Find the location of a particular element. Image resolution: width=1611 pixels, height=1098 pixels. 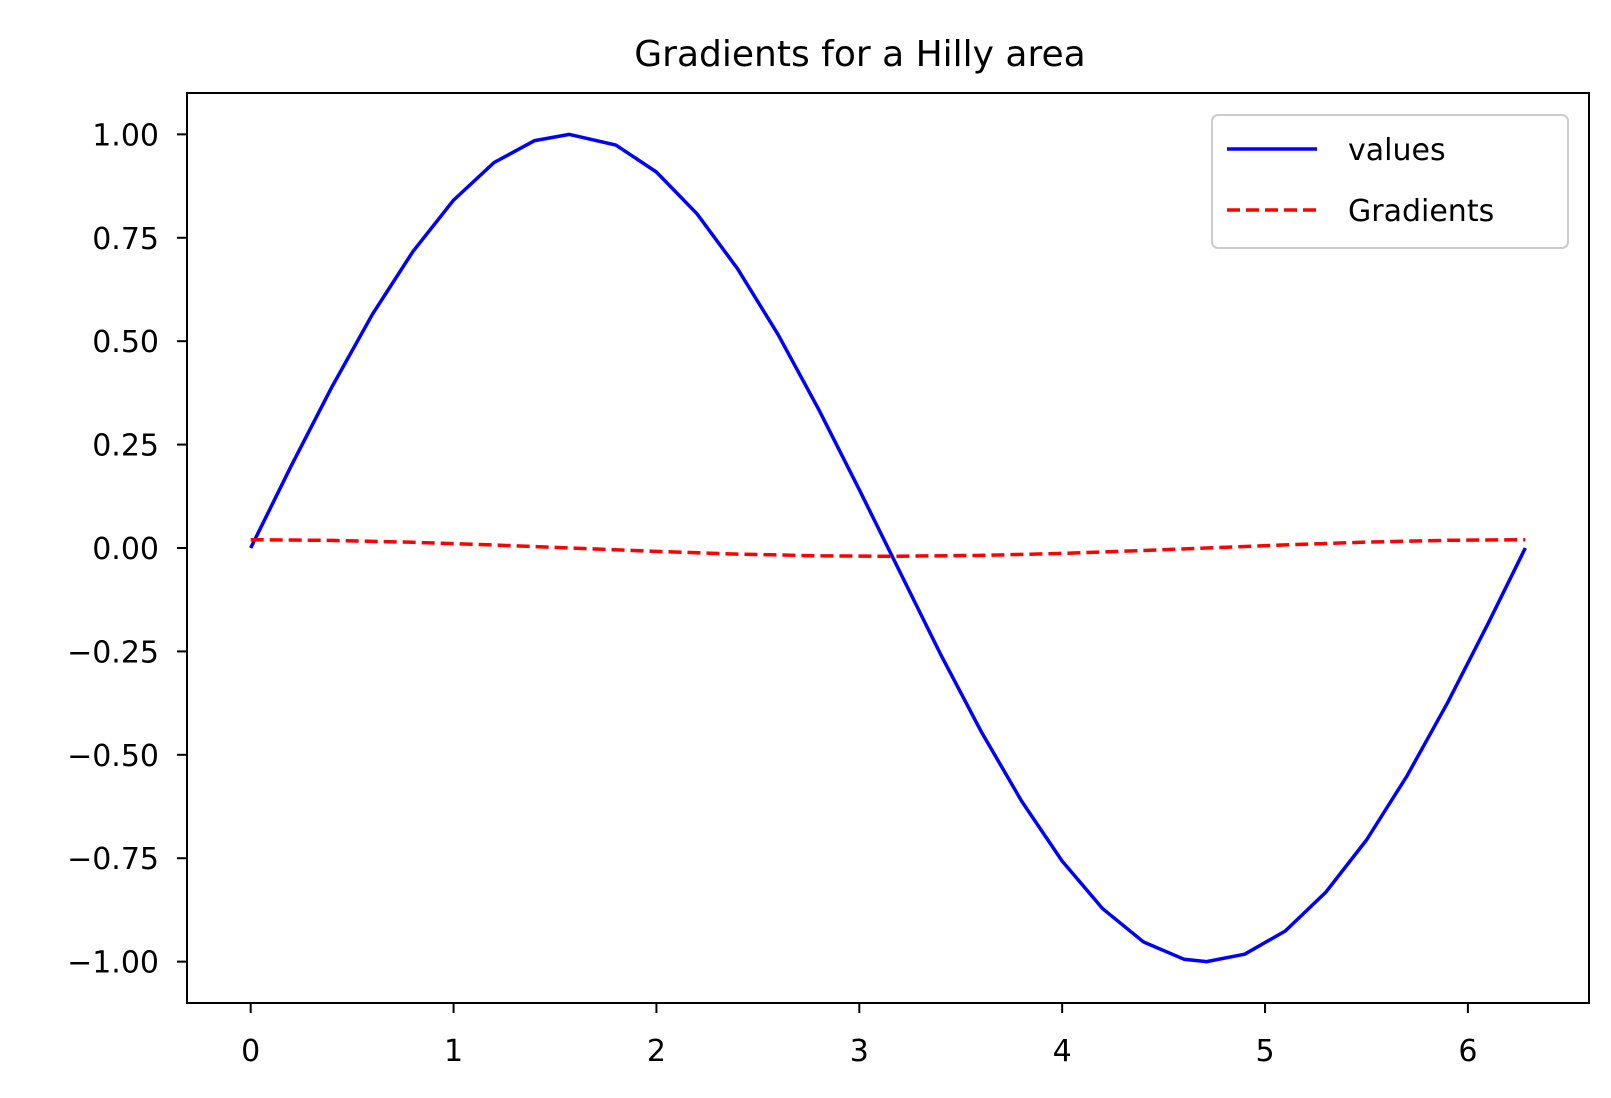

y-axis: 1.00 0.75 0.50 0.25 0.00 −0.25 −0.50 −0.75 −1.00 is located at coordinates (127, 549).